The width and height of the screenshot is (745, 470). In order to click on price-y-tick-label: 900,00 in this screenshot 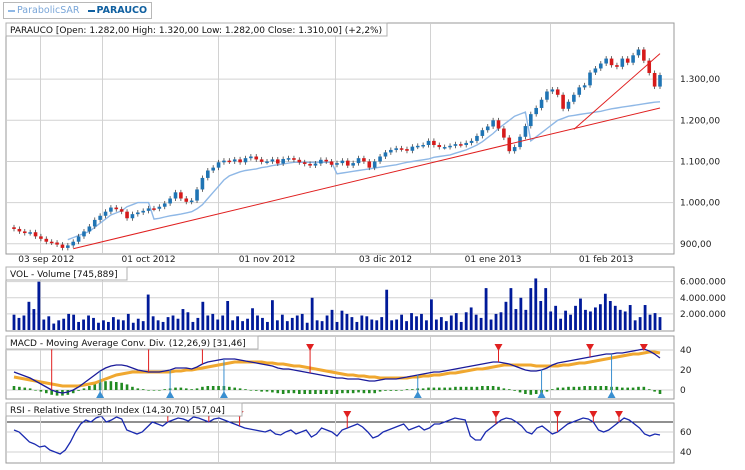, I will do `click(696, 245)`.